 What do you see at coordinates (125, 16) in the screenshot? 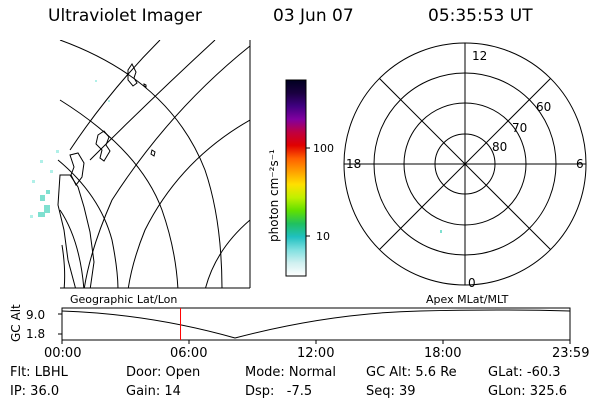
I see `instrument-title: Ultraviolet Imager` at bounding box center [125, 16].